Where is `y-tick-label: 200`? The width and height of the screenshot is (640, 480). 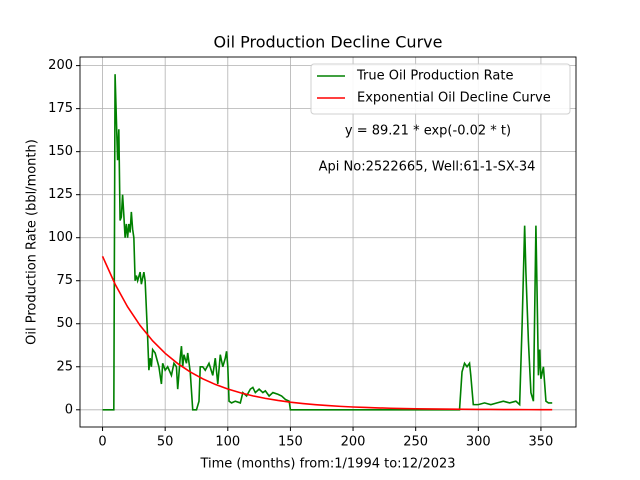 y-tick-label: 200 is located at coordinates (60, 65).